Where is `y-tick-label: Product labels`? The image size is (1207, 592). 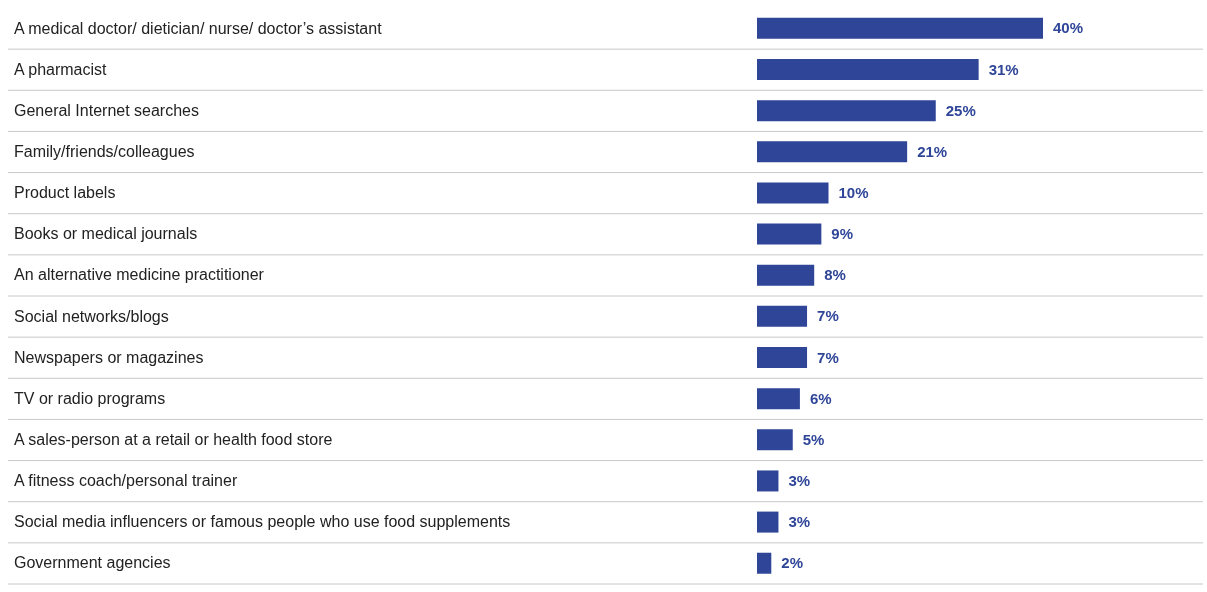
y-tick-label: Product labels is located at coordinates (65, 193).